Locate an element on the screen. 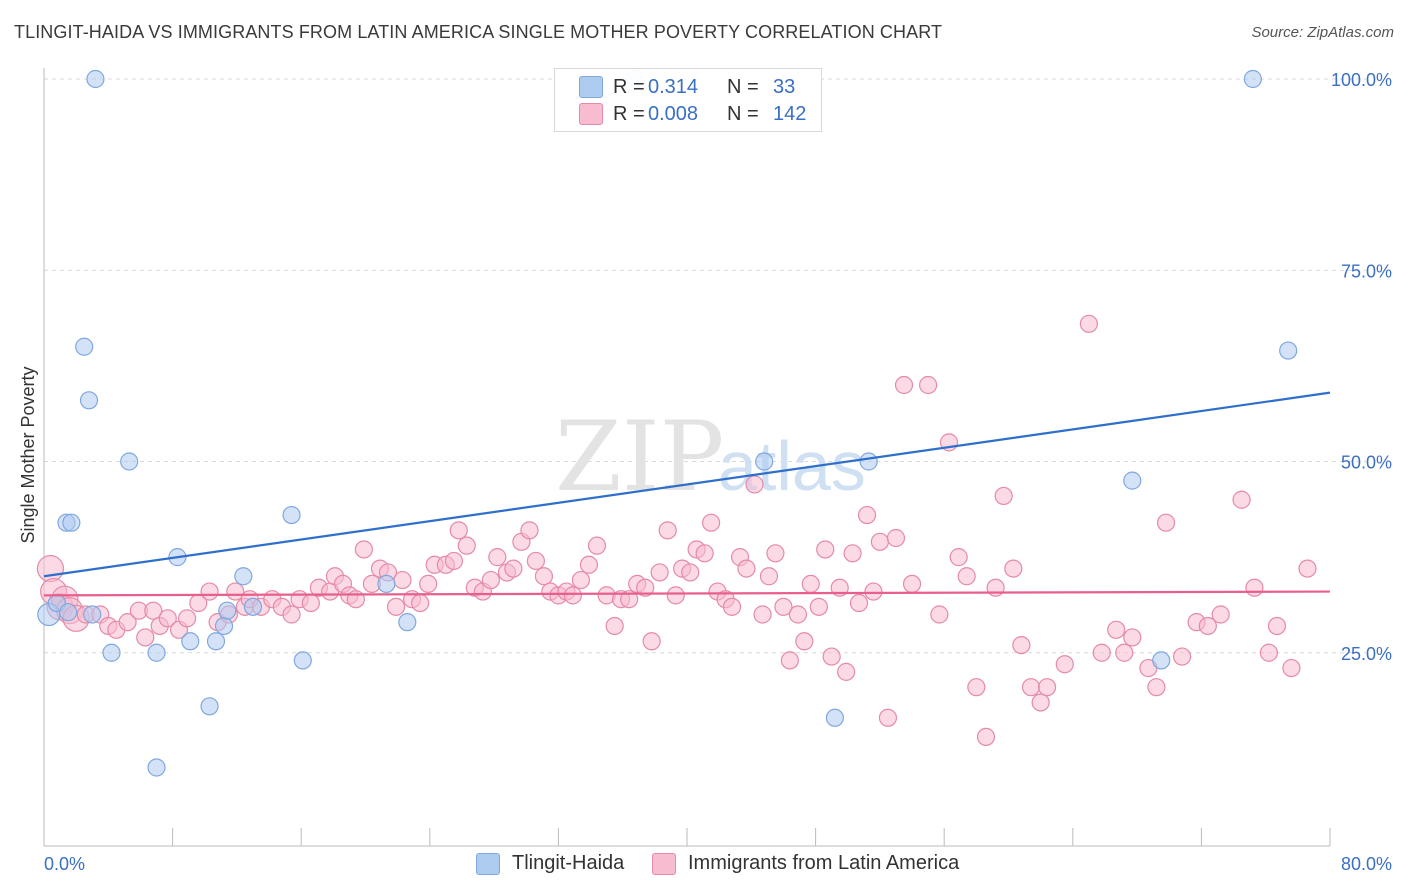 The width and height of the screenshot is (1406, 892). n-label: N = is located at coordinates (743, 86).